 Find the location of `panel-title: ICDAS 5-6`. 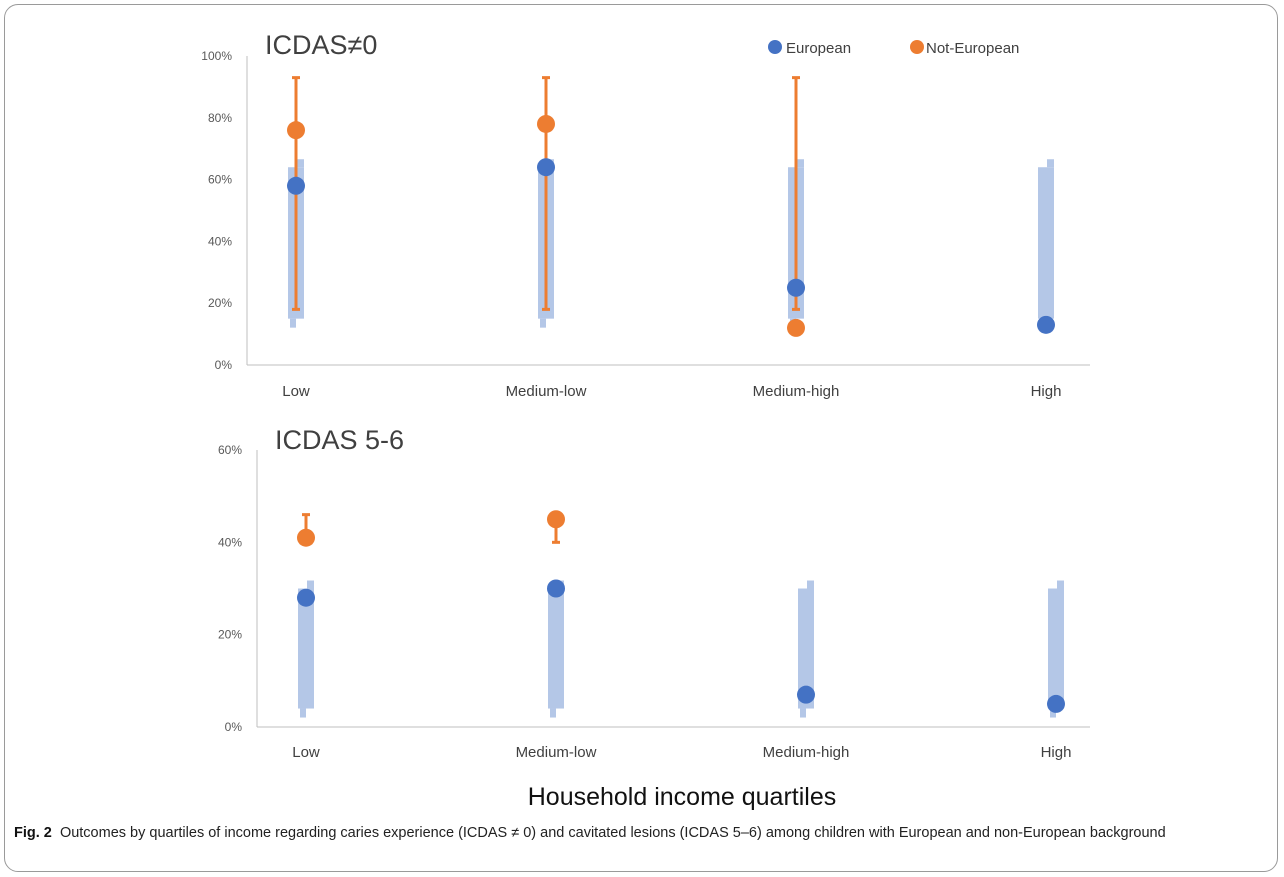

panel-title: ICDAS 5-6 is located at coordinates (339, 440).